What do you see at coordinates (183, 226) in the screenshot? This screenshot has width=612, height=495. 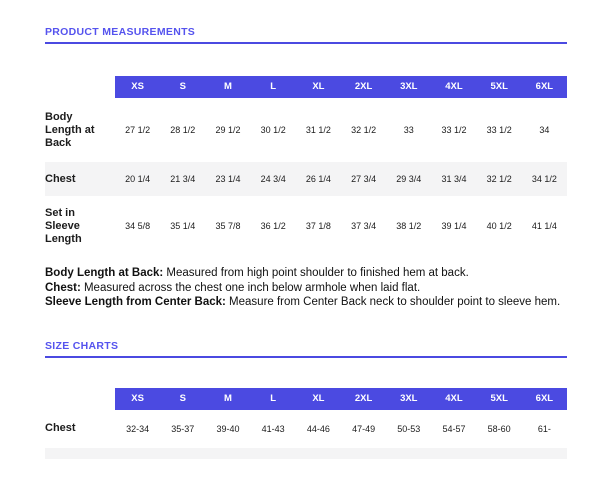 I see `measurement-cell: 35 1/4` at bounding box center [183, 226].